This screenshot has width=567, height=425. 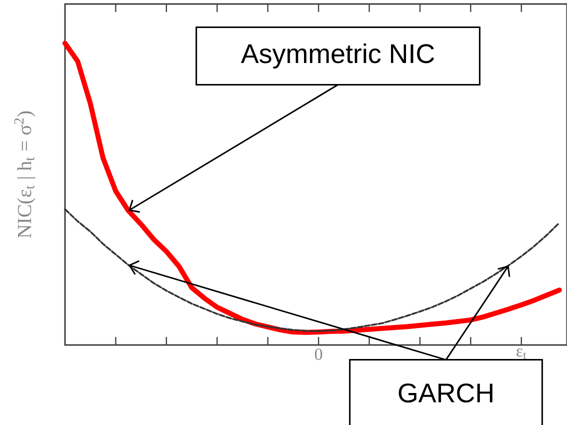 What do you see at coordinates (445, 393) in the screenshot?
I see `text: GARCH` at bounding box center [445, 393].